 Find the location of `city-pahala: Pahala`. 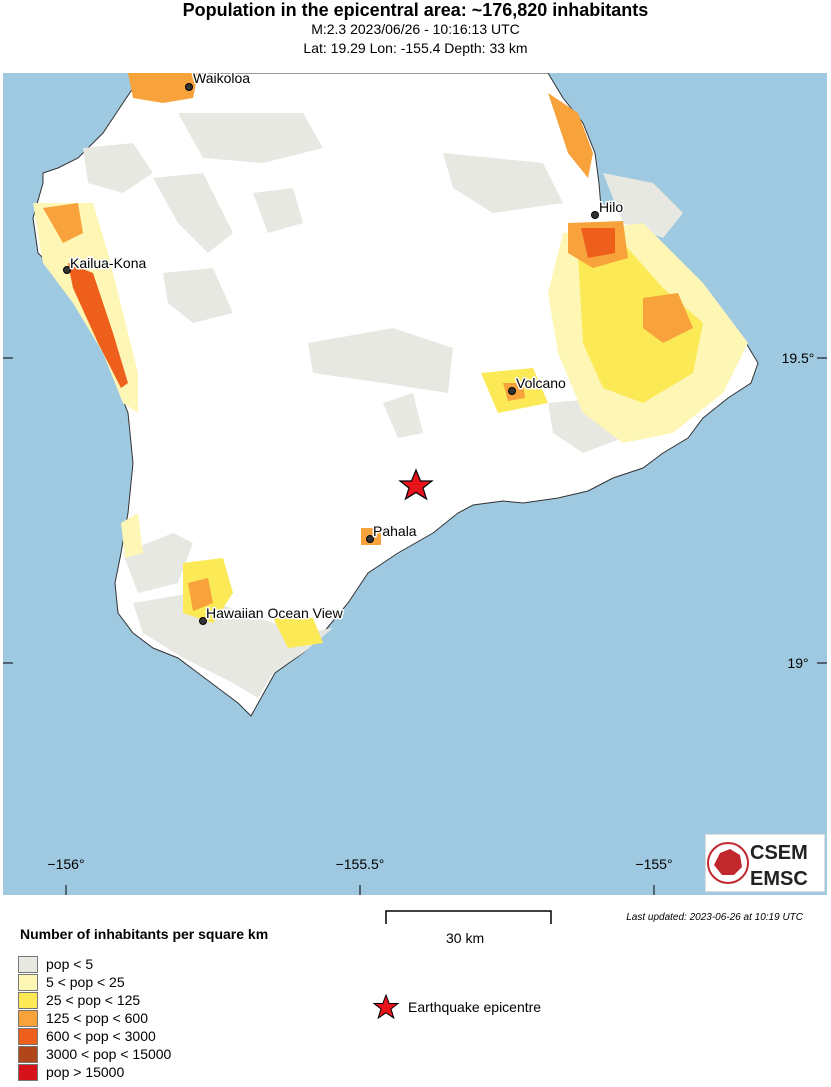

city-pahala: Pahala is located at coordinates (392, 532).